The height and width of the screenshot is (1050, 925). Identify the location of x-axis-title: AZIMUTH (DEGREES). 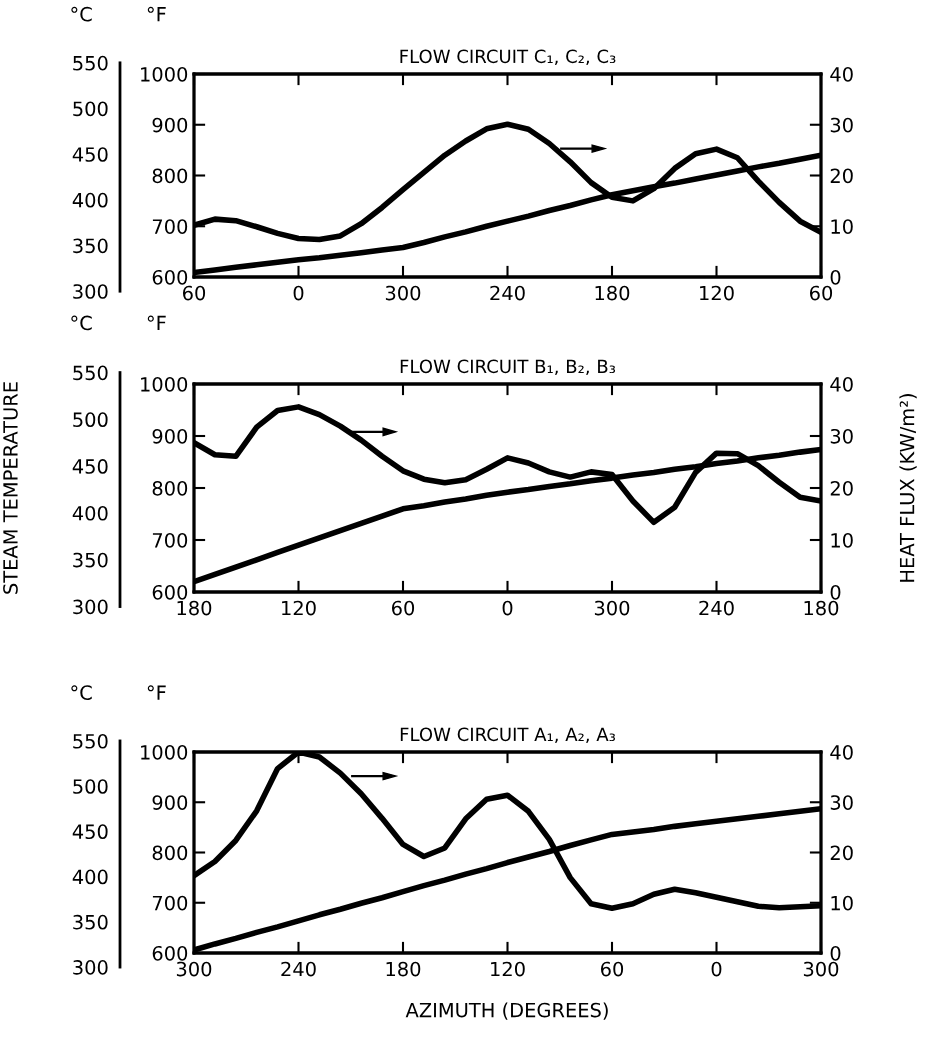
(506, 1011).